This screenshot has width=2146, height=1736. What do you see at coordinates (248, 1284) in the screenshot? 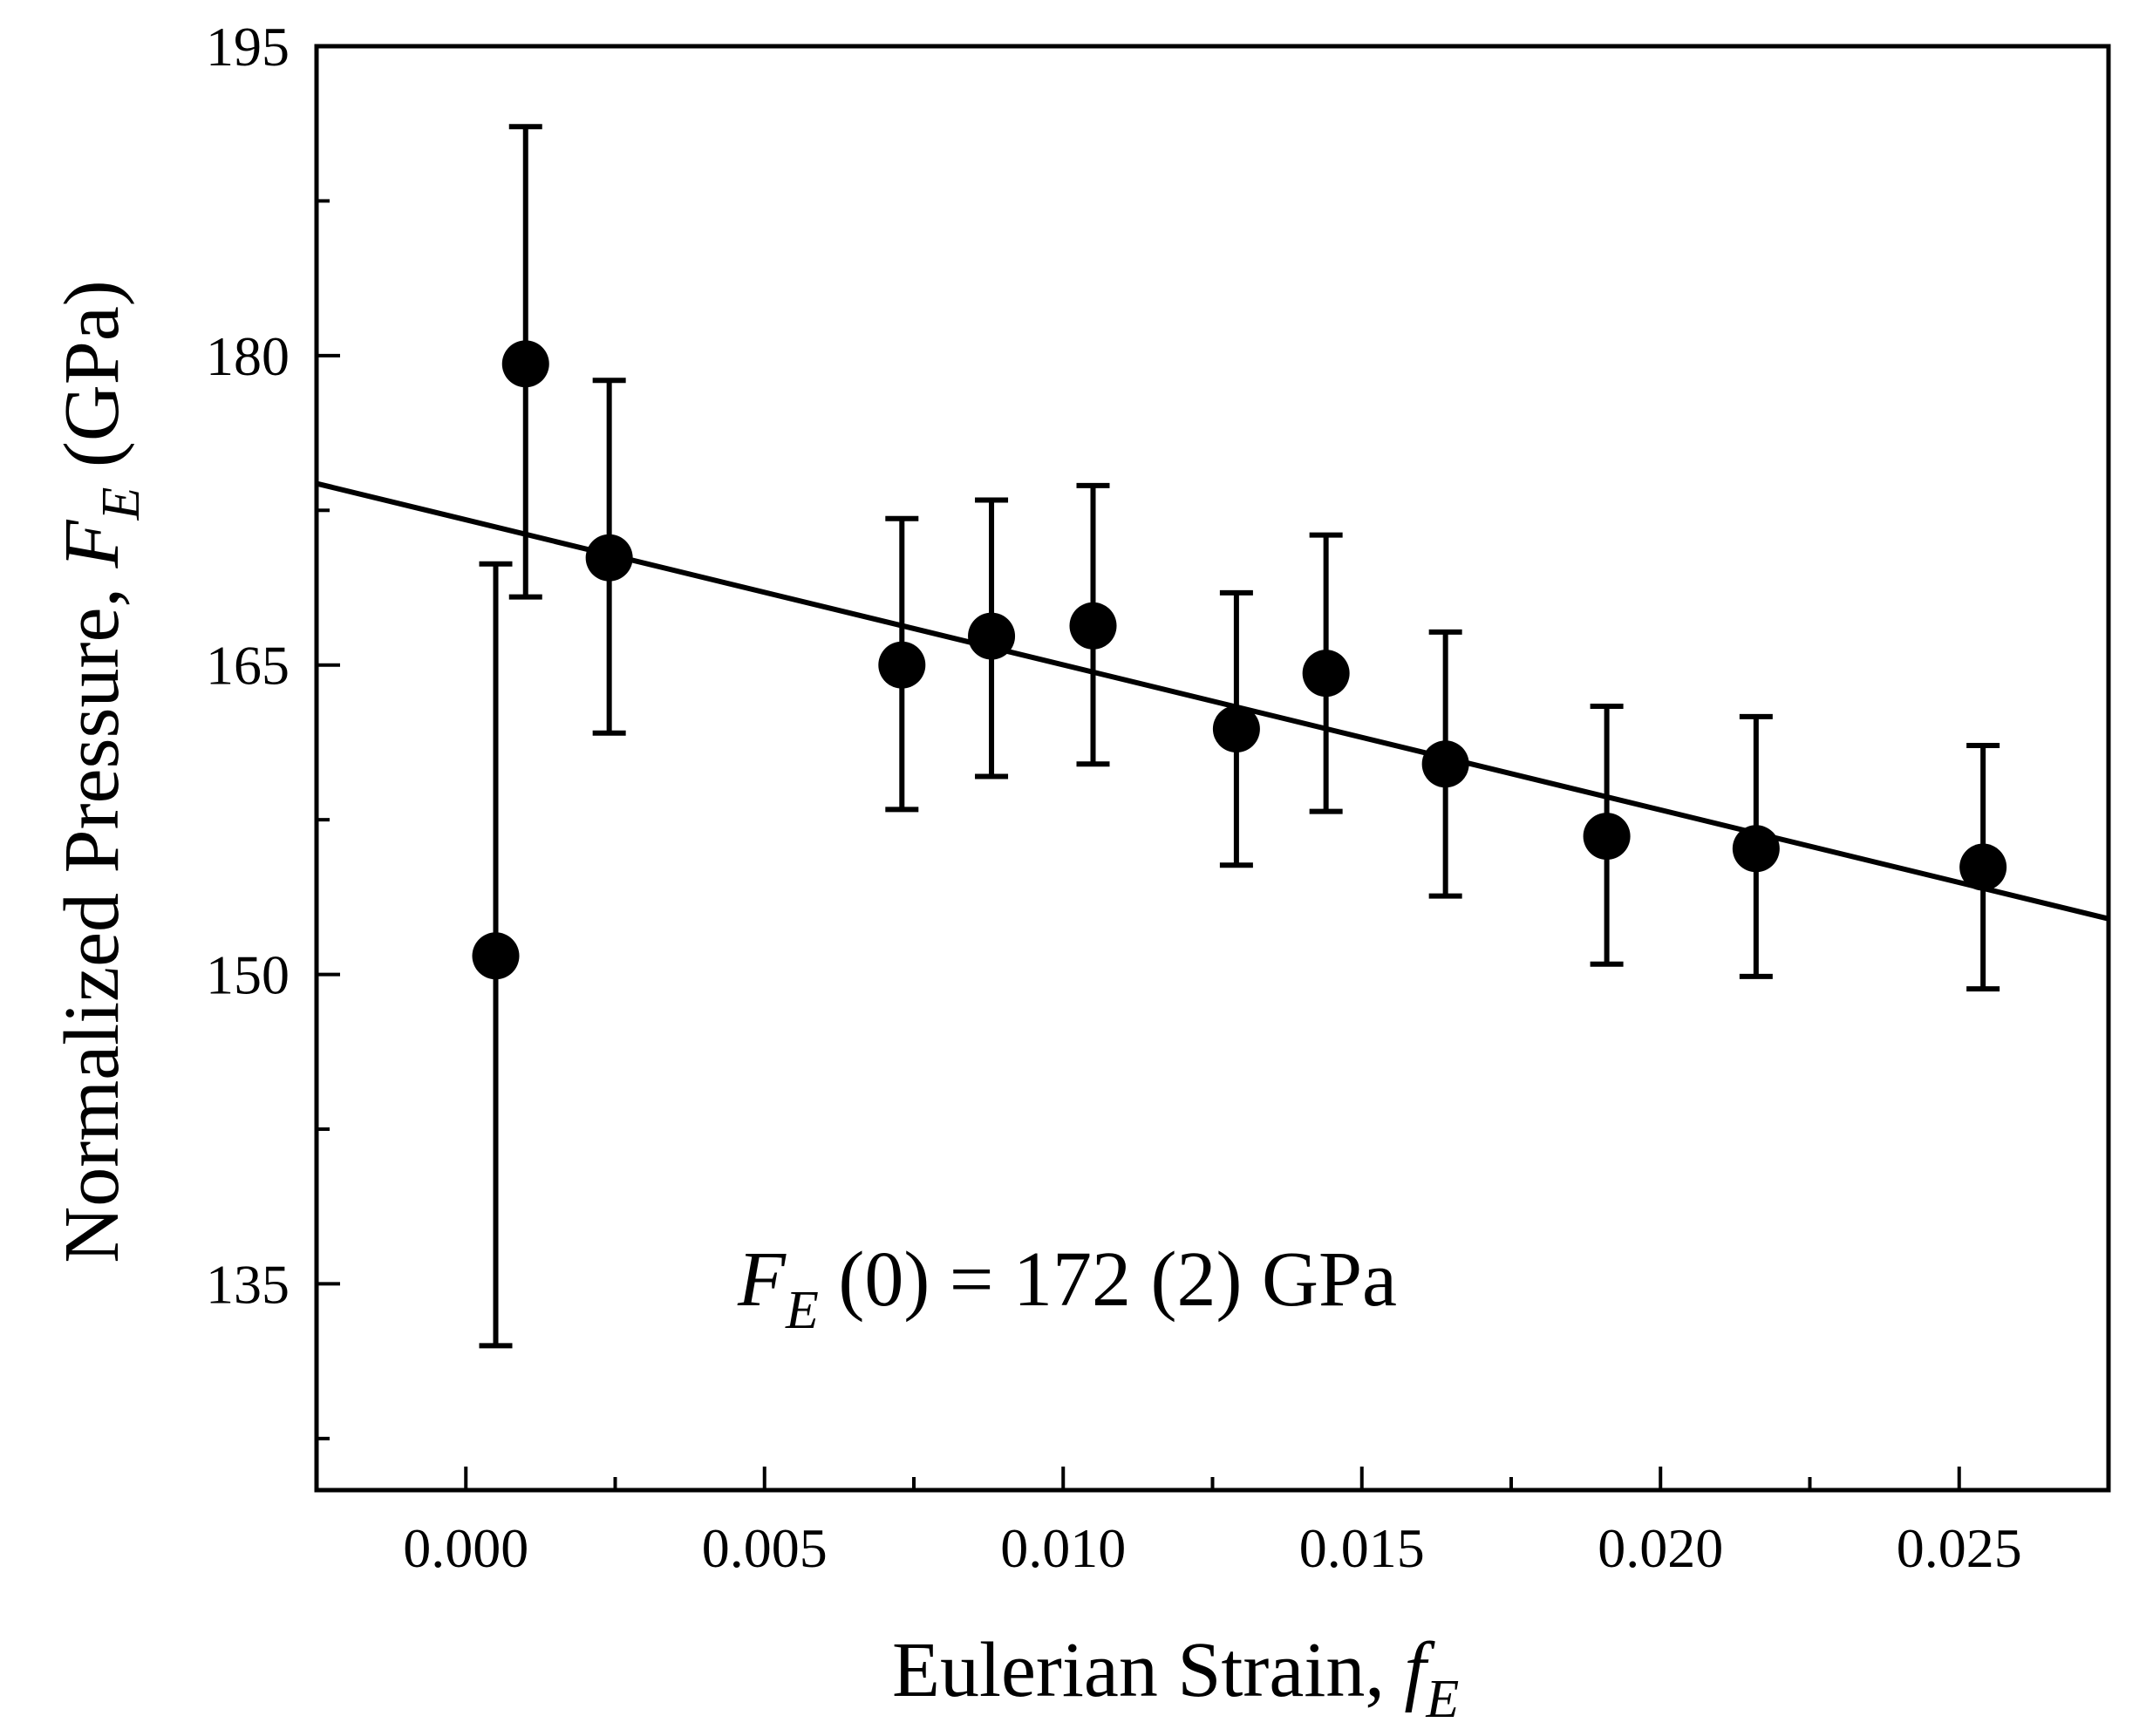
I see `y-tick-label: 135` at bounding box center [248, 1284].